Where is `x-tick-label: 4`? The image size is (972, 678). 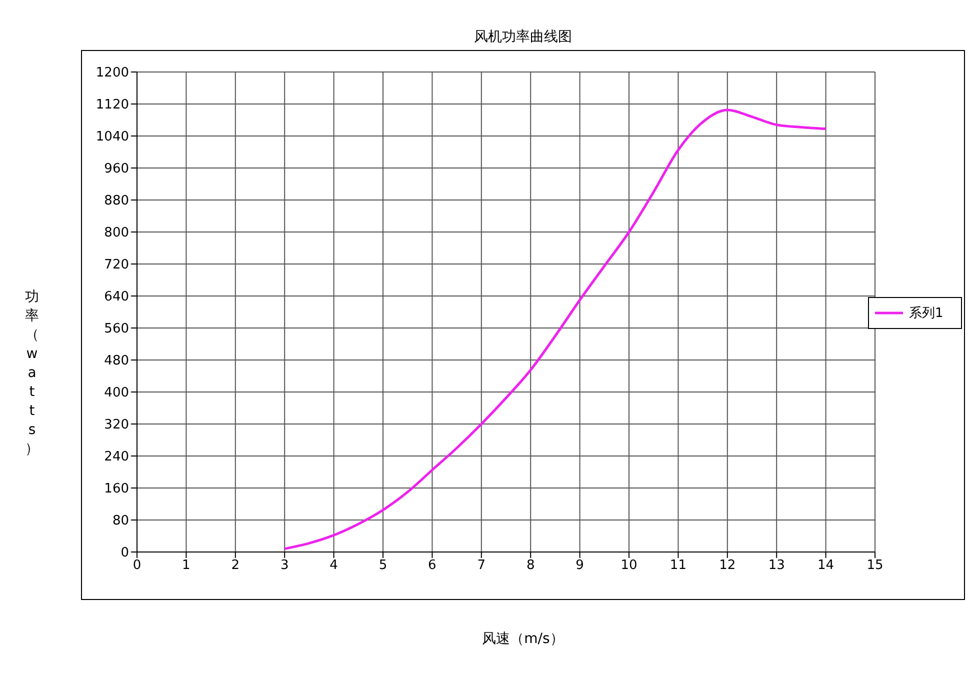 x-tick-label: 4 is located at coordinates (334, 566).